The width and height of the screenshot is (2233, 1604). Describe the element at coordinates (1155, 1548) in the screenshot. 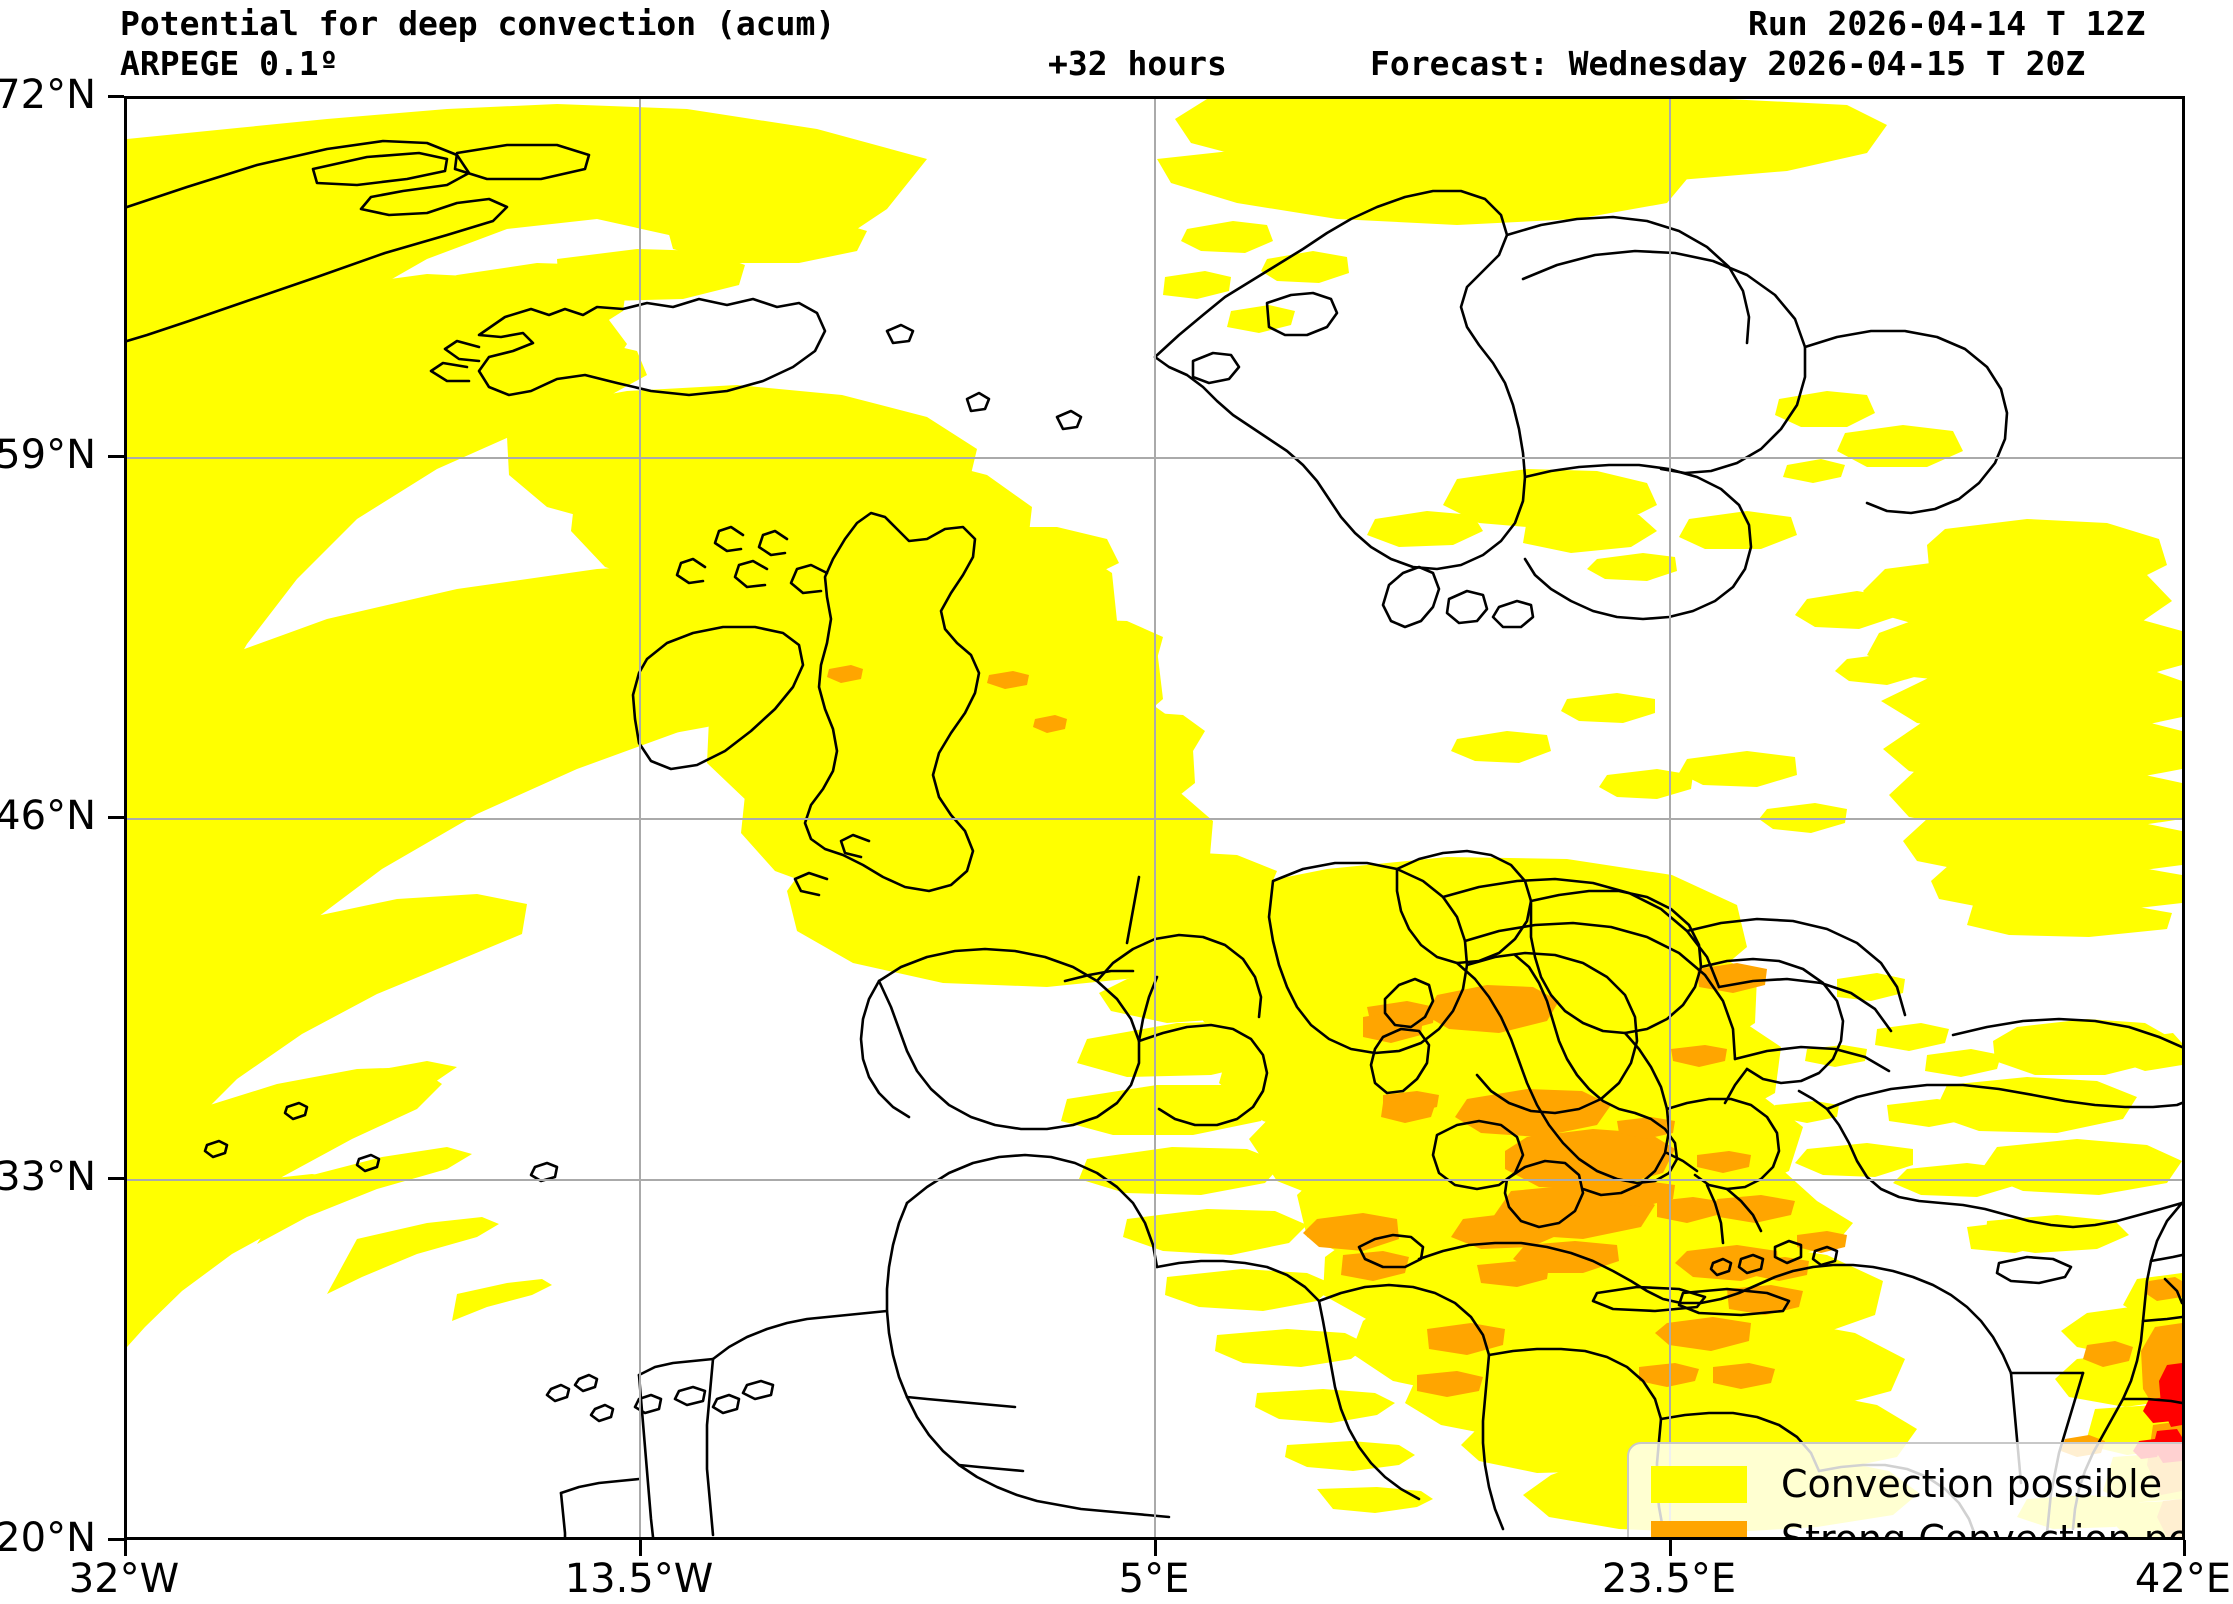

I see `tick-lon-5e` at that location.